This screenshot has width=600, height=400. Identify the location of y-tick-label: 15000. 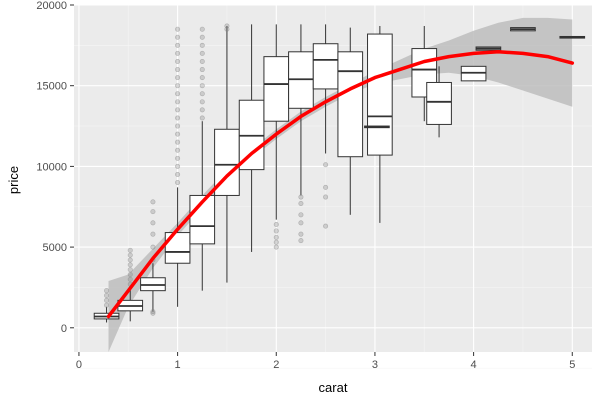
(51, 87).